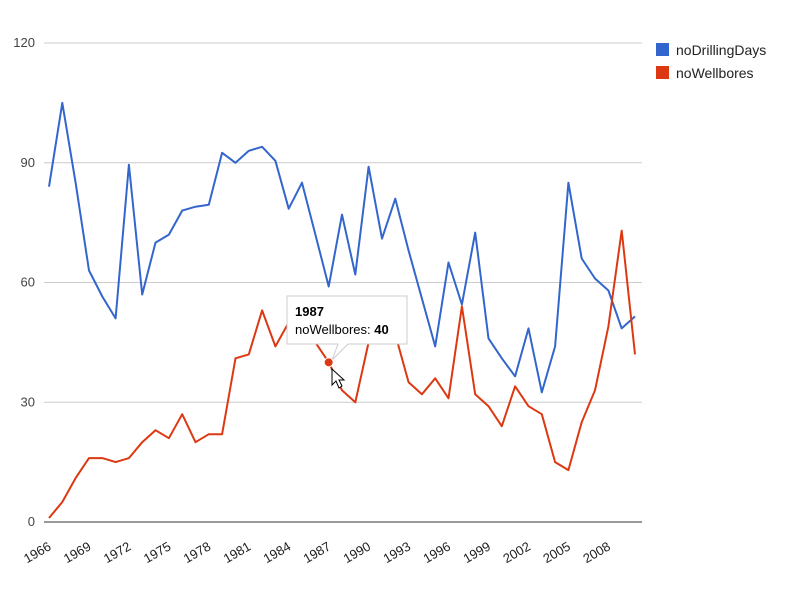  What do you see at coordinates (31, 521) in the screenshot?
I see `y-tick-label-0: 0` at bounding box center [31, 521].